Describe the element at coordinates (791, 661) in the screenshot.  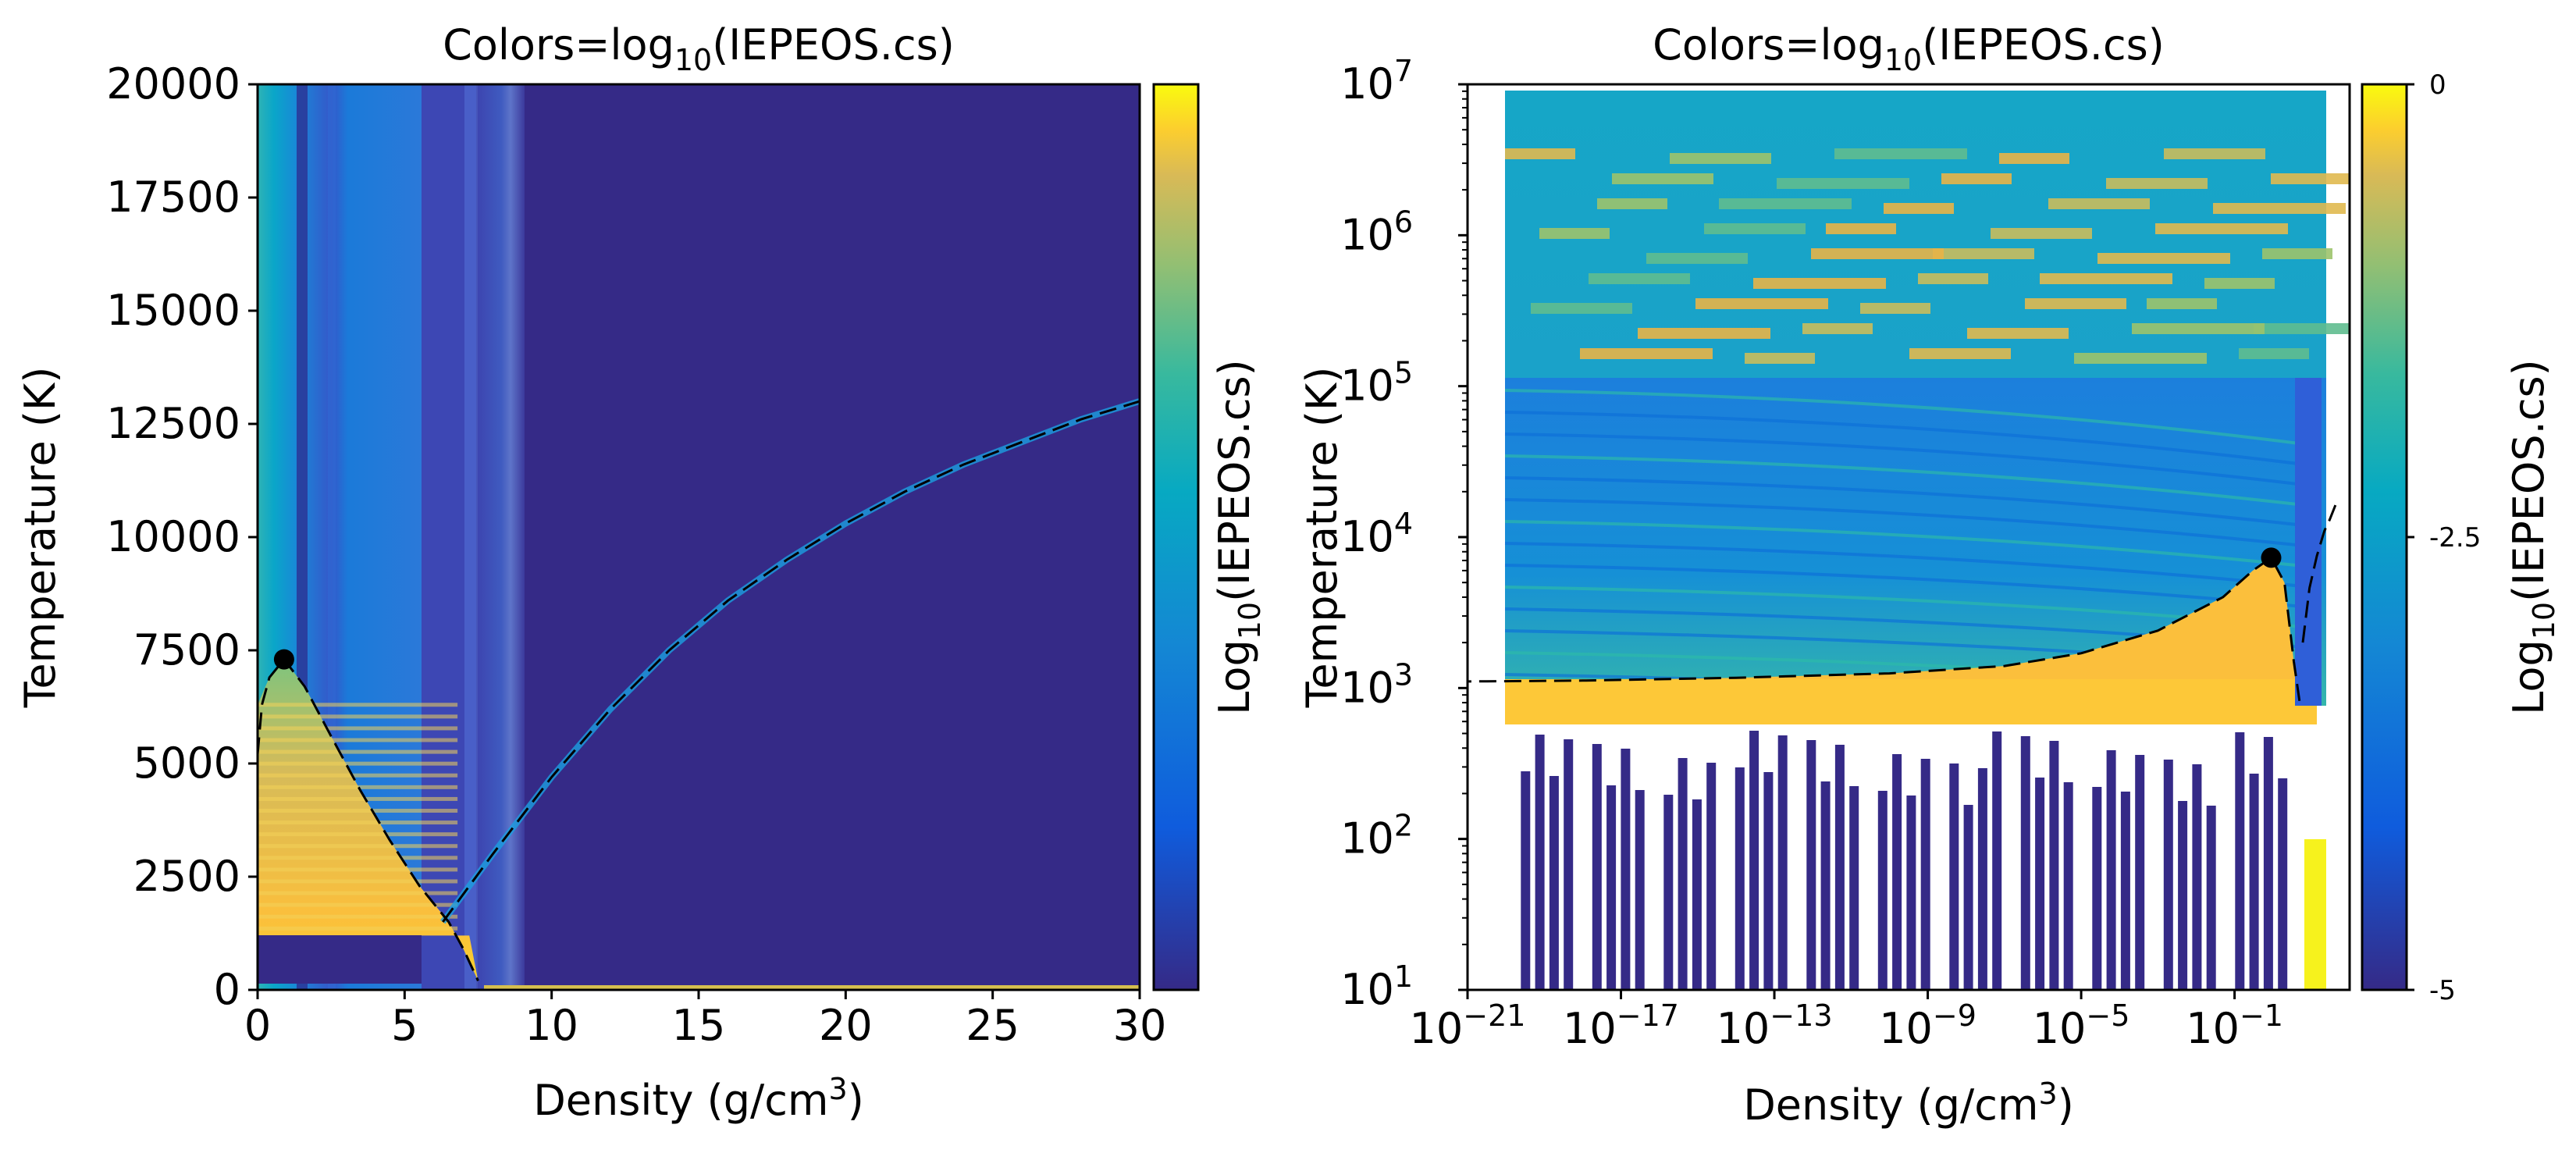
I see `melting-curve` at that location.